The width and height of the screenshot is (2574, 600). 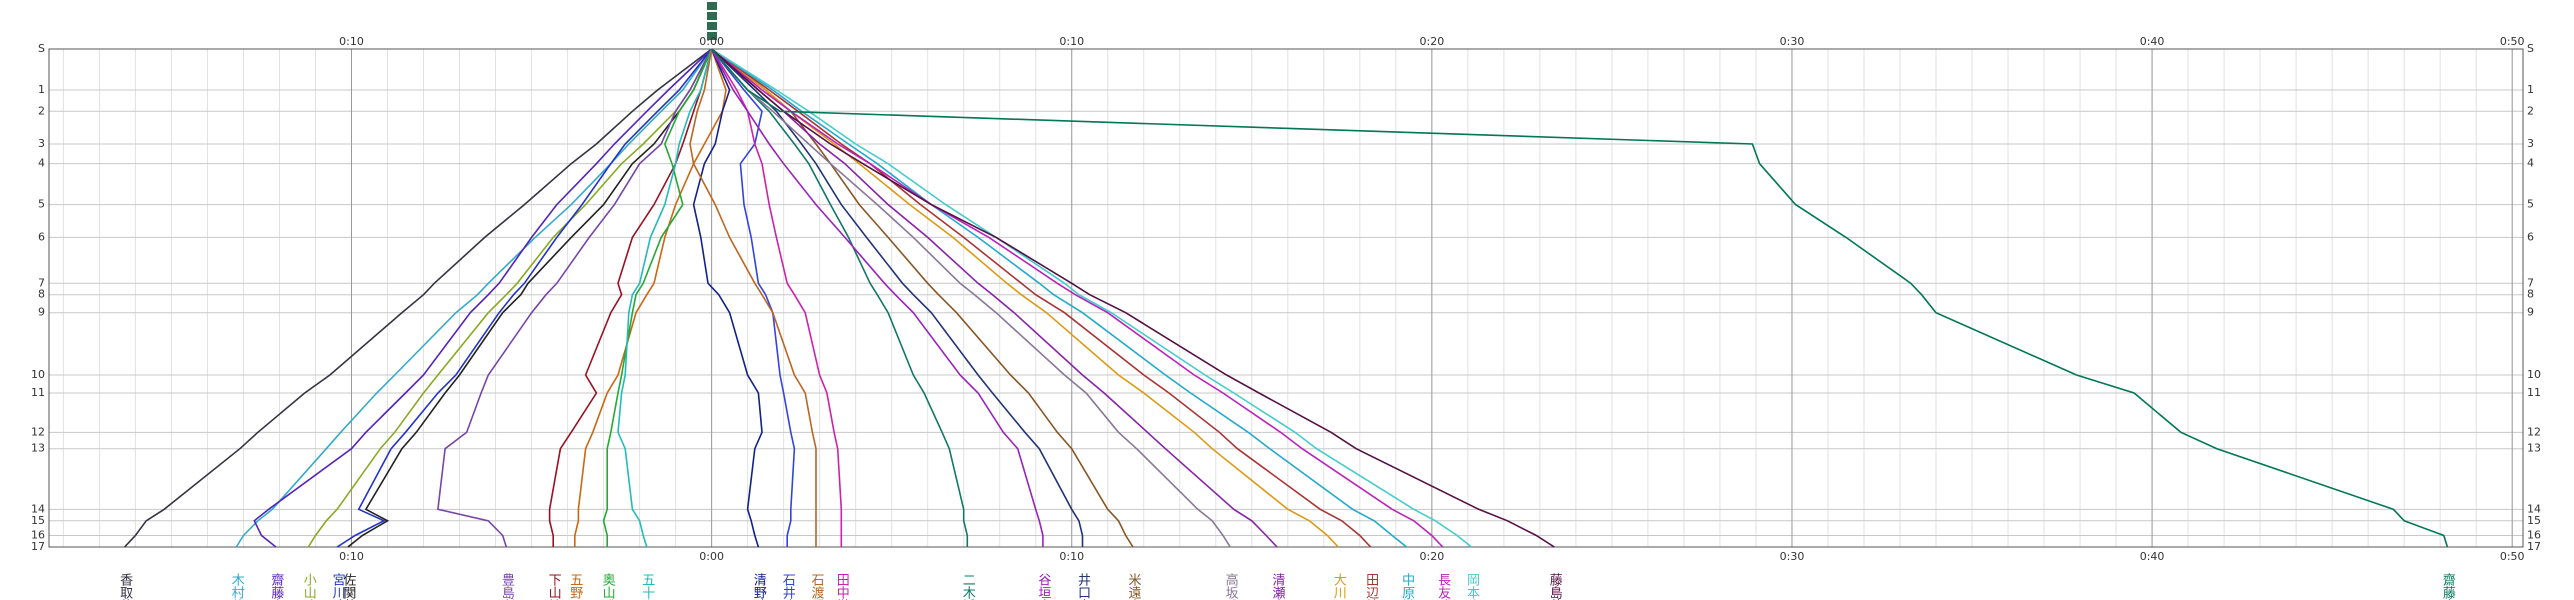 I want to click on runner-name: 木村佳, so click(x=237, y=586).